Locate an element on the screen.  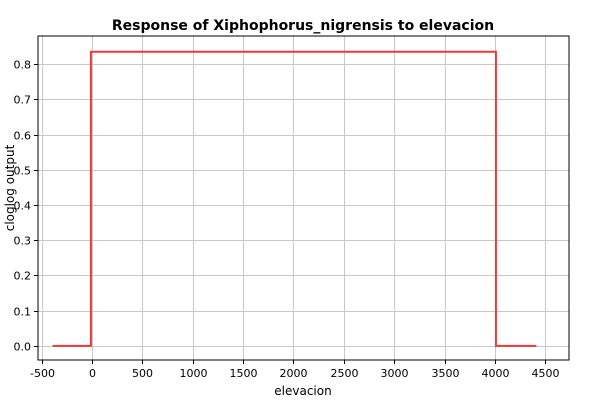
y-tick-label: 0.3 is located at coordinates (23, 241).